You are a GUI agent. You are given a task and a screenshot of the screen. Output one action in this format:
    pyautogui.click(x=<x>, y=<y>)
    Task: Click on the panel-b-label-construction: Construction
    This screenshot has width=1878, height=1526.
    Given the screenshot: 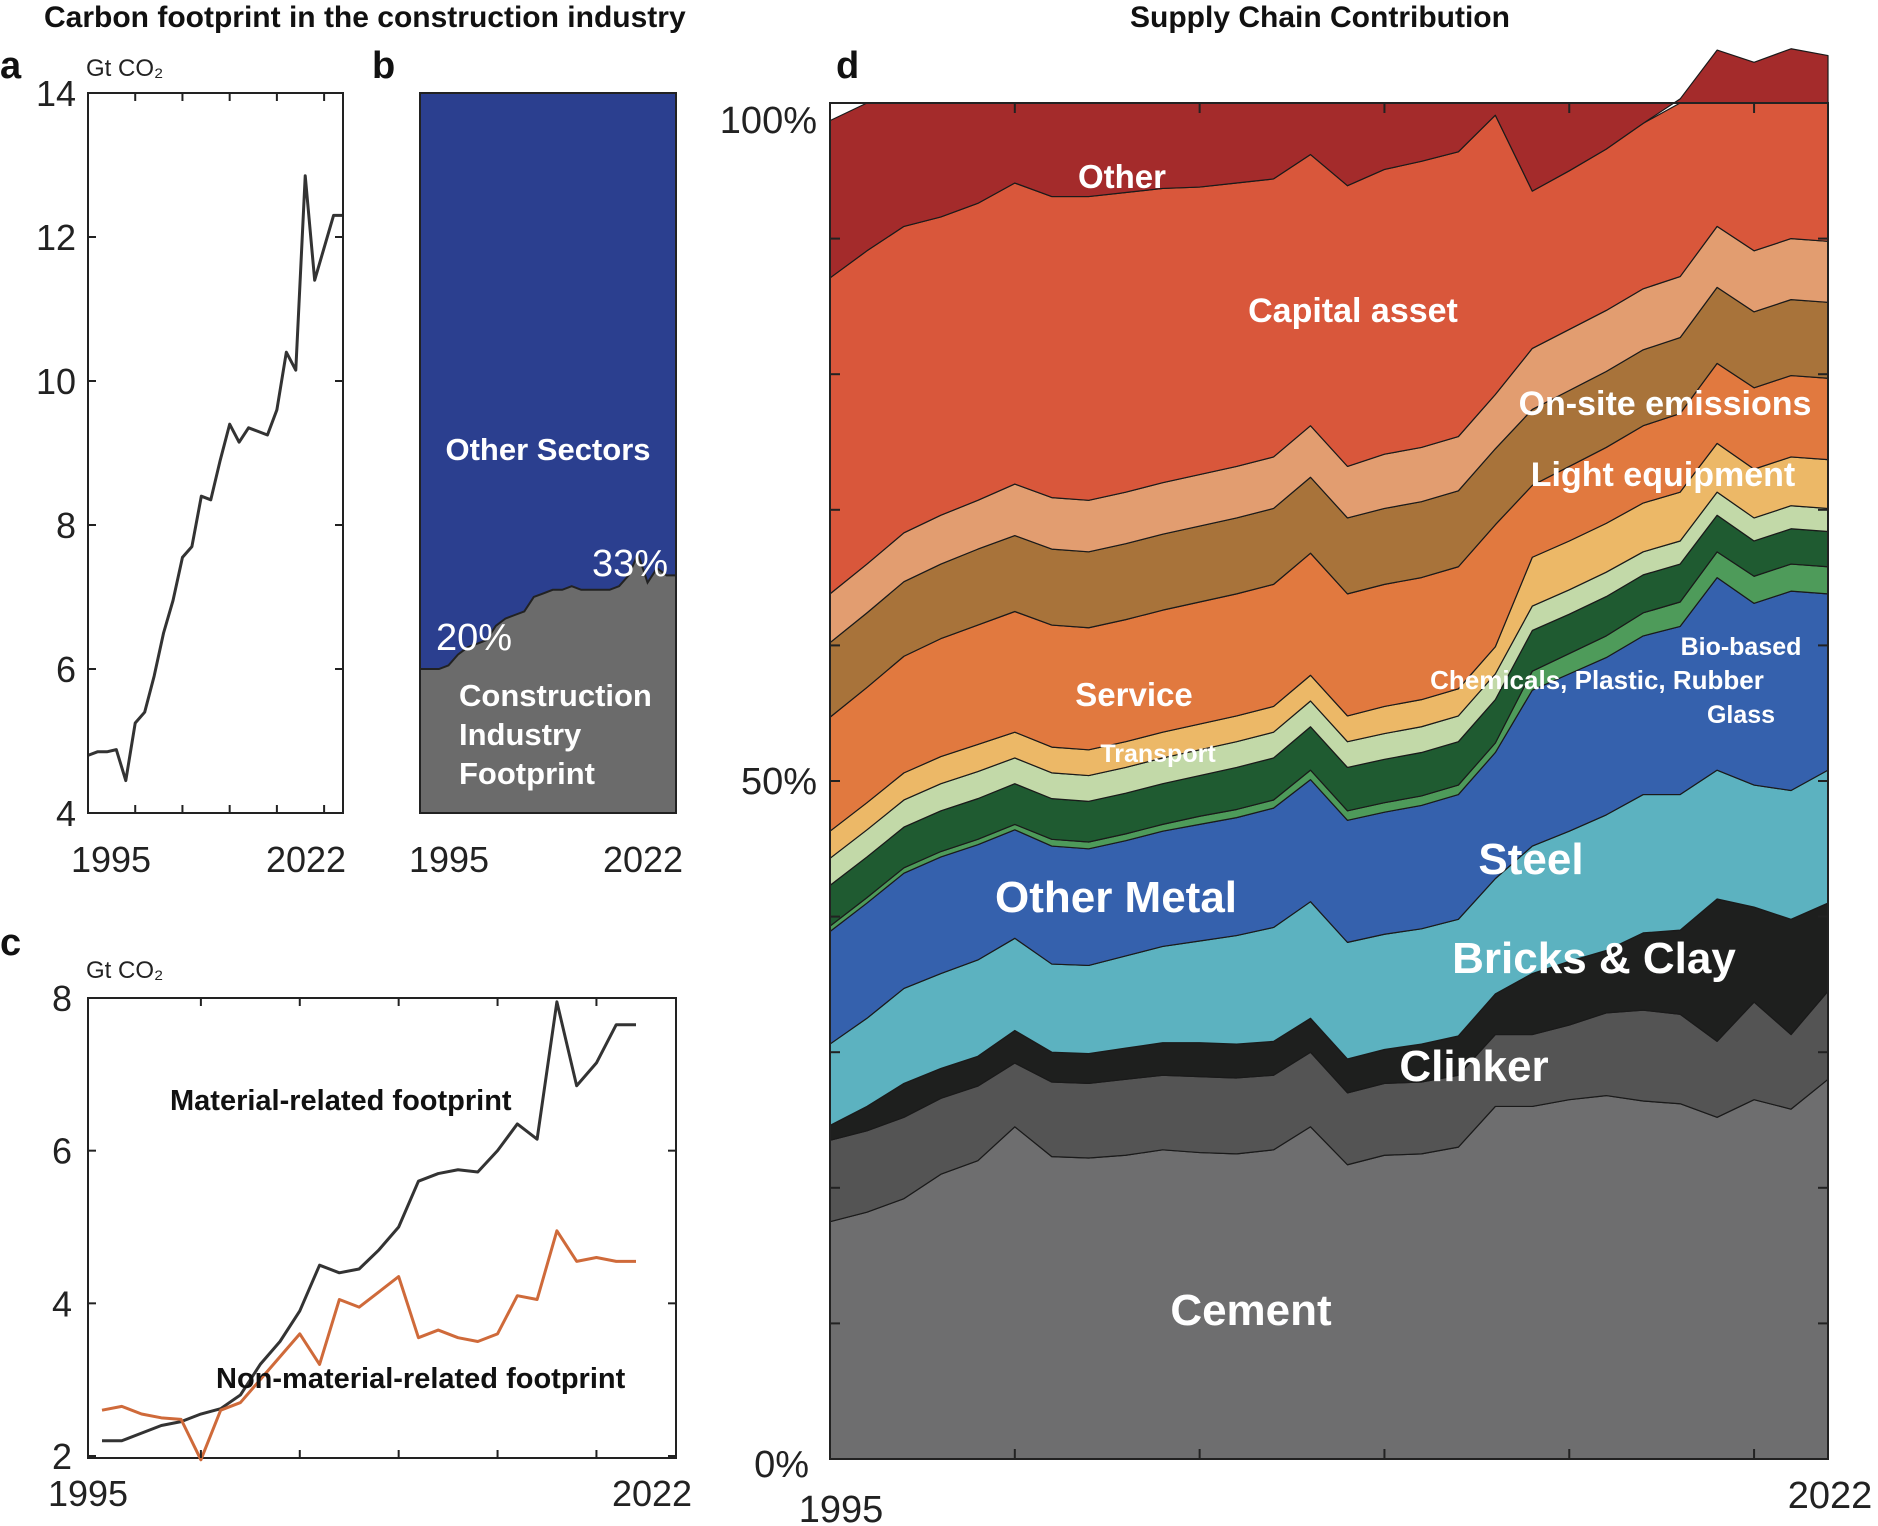 What is the action you would take?
    pyautogui.click(x=555, y=695)
    